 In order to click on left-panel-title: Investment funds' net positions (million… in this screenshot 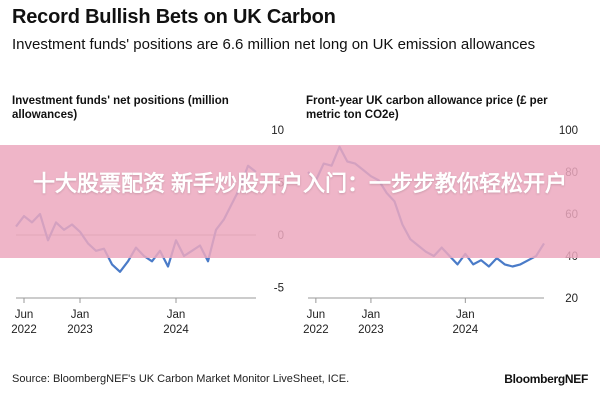, I will do `click(120, 108)`.